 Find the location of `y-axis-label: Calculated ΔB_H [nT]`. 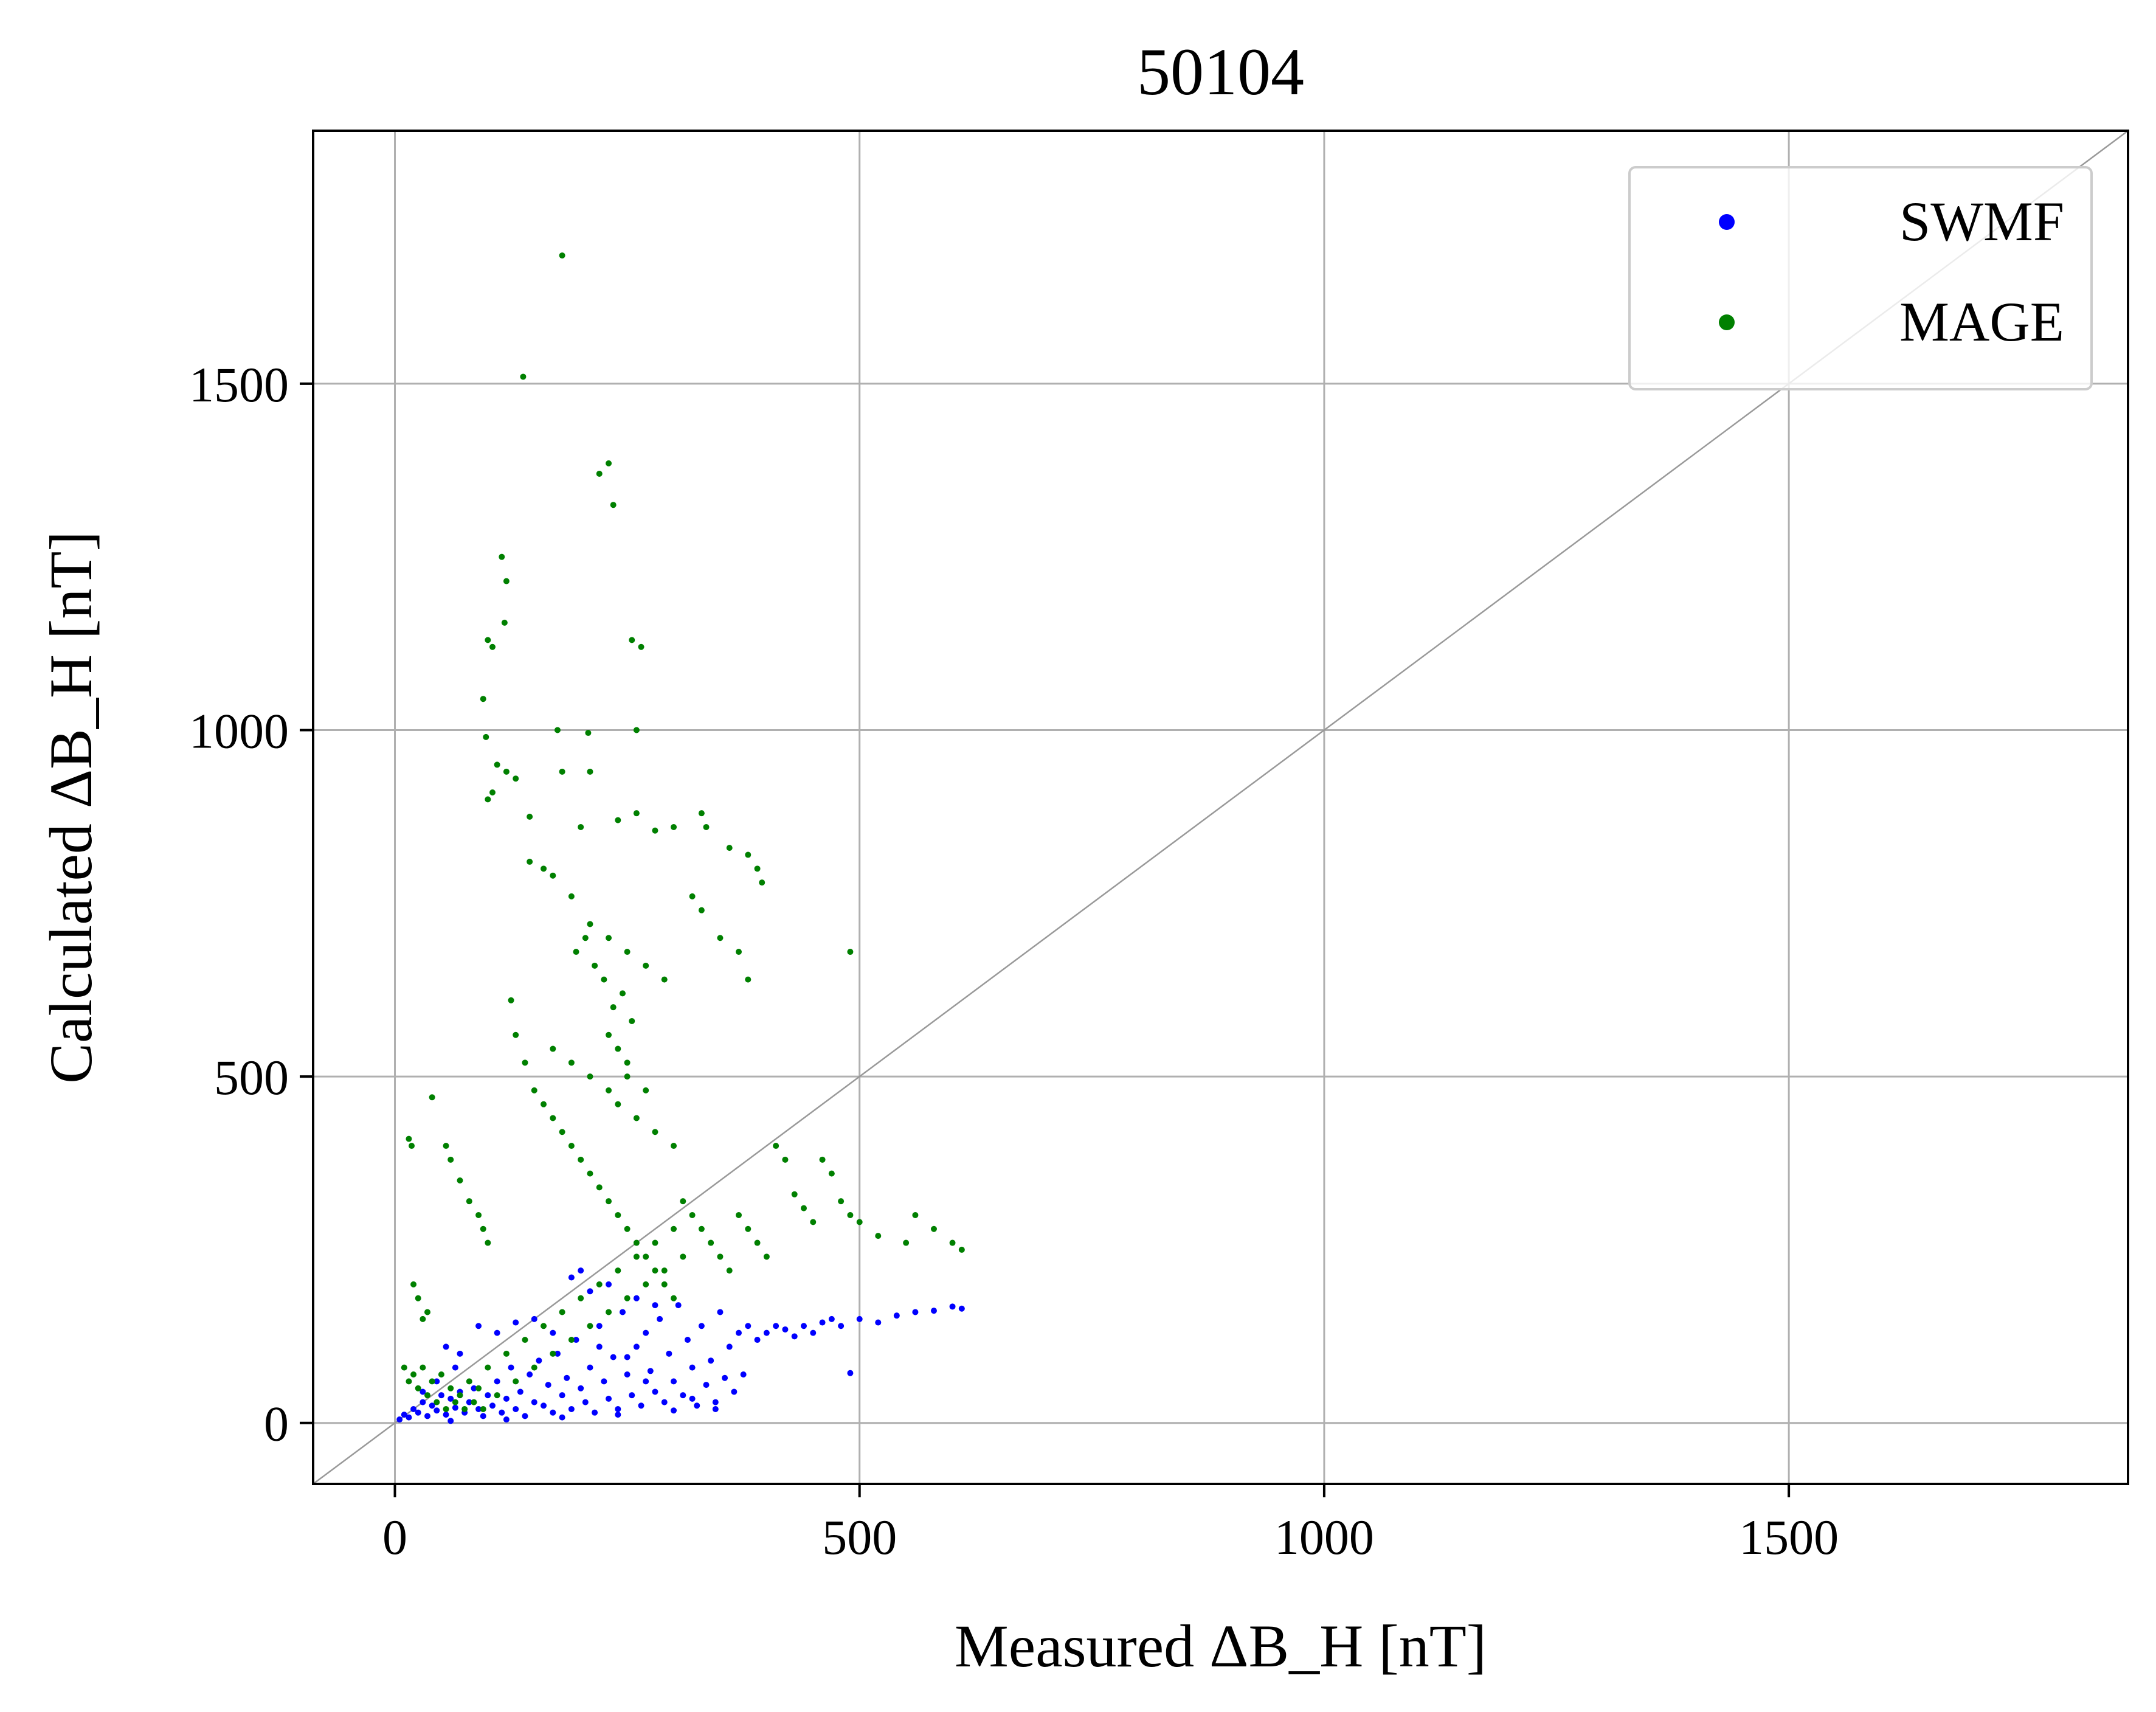

y-axis-label: Calculated ΔB_H [nT] is located at coordinates (71, 807).